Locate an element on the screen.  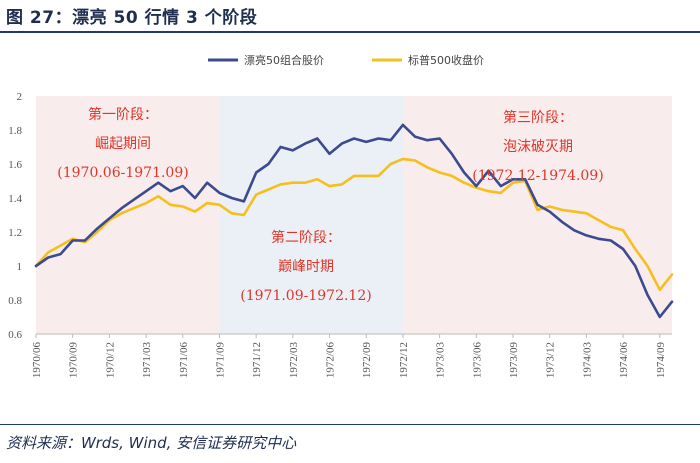
y-tick-label: 0.8 is located at coordinates (15, 301).